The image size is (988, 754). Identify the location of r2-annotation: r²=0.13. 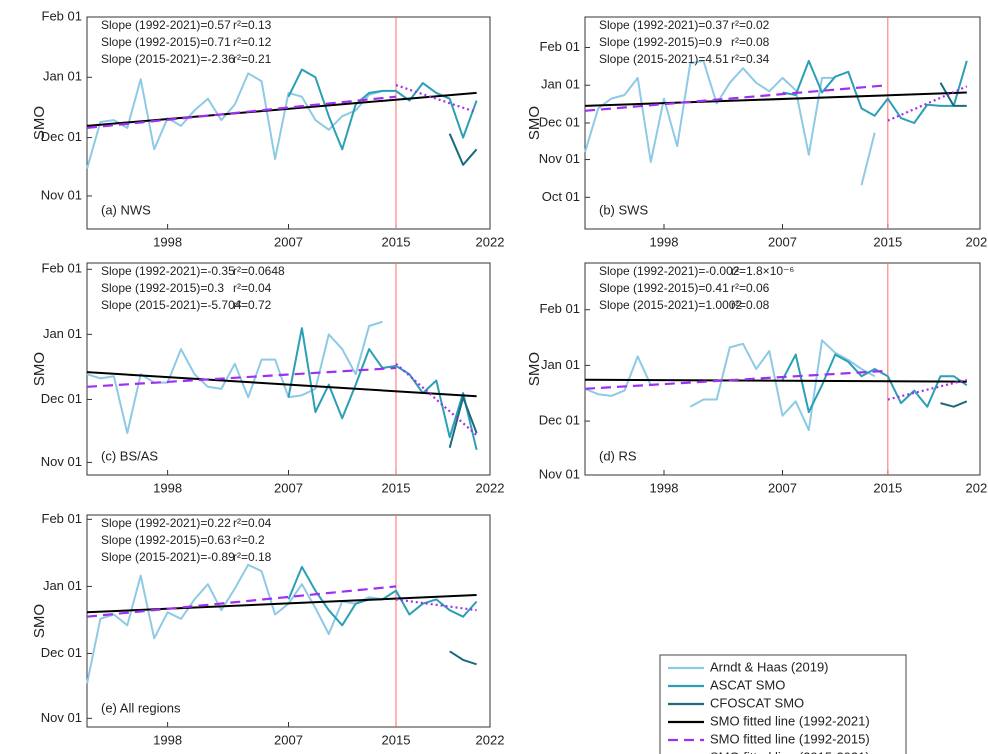
(252, 25).